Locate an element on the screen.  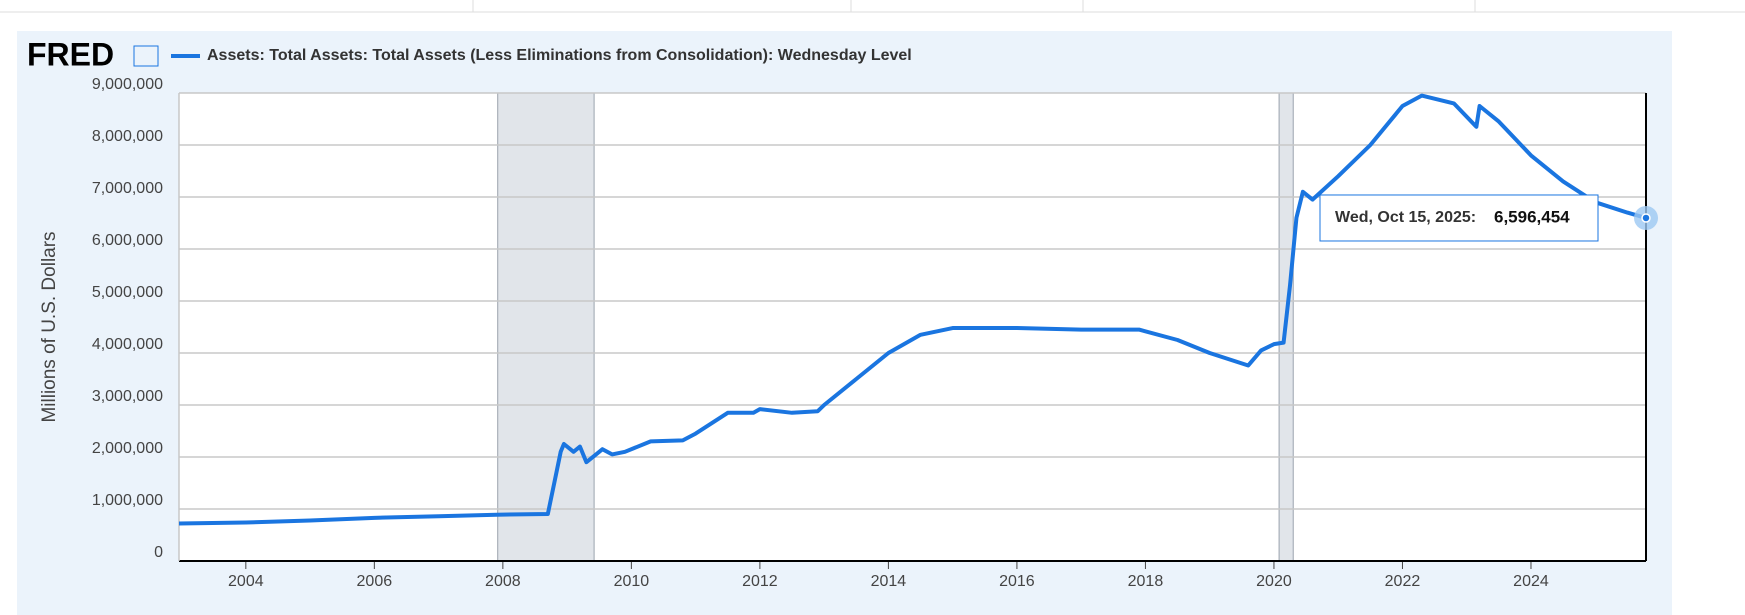
x-tick-label: 2016 is located at coordinates (1017, 581).